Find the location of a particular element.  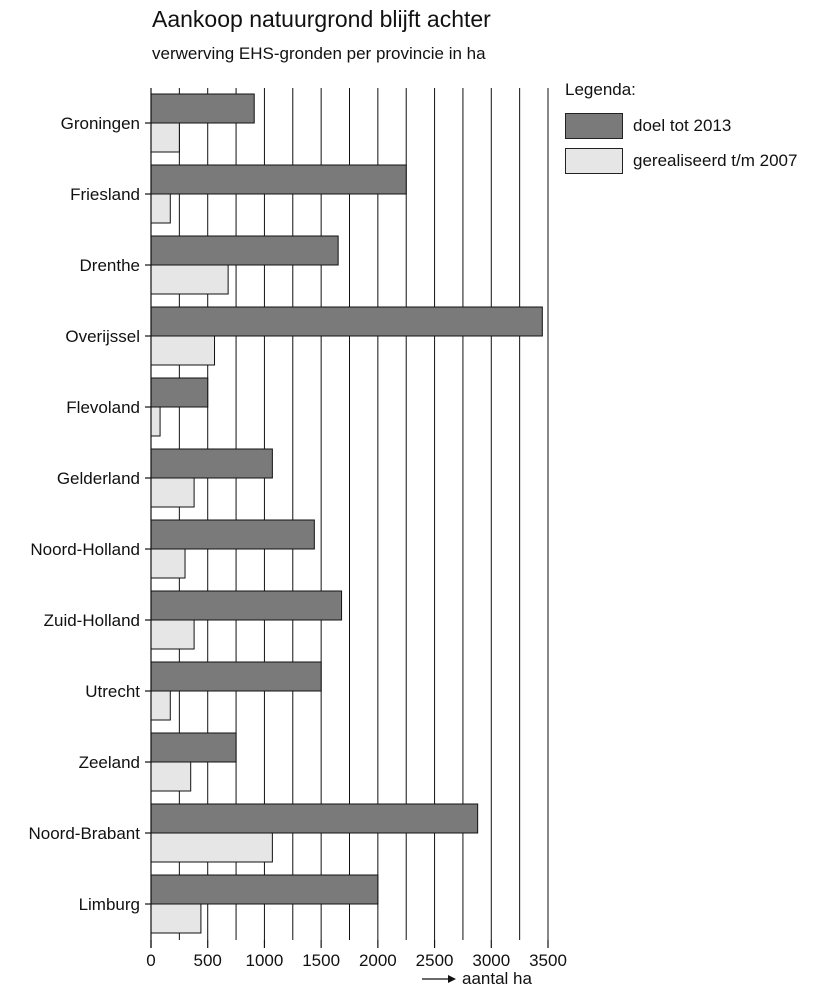

legend-title: Legenda: is located at coordinates (600, 89).